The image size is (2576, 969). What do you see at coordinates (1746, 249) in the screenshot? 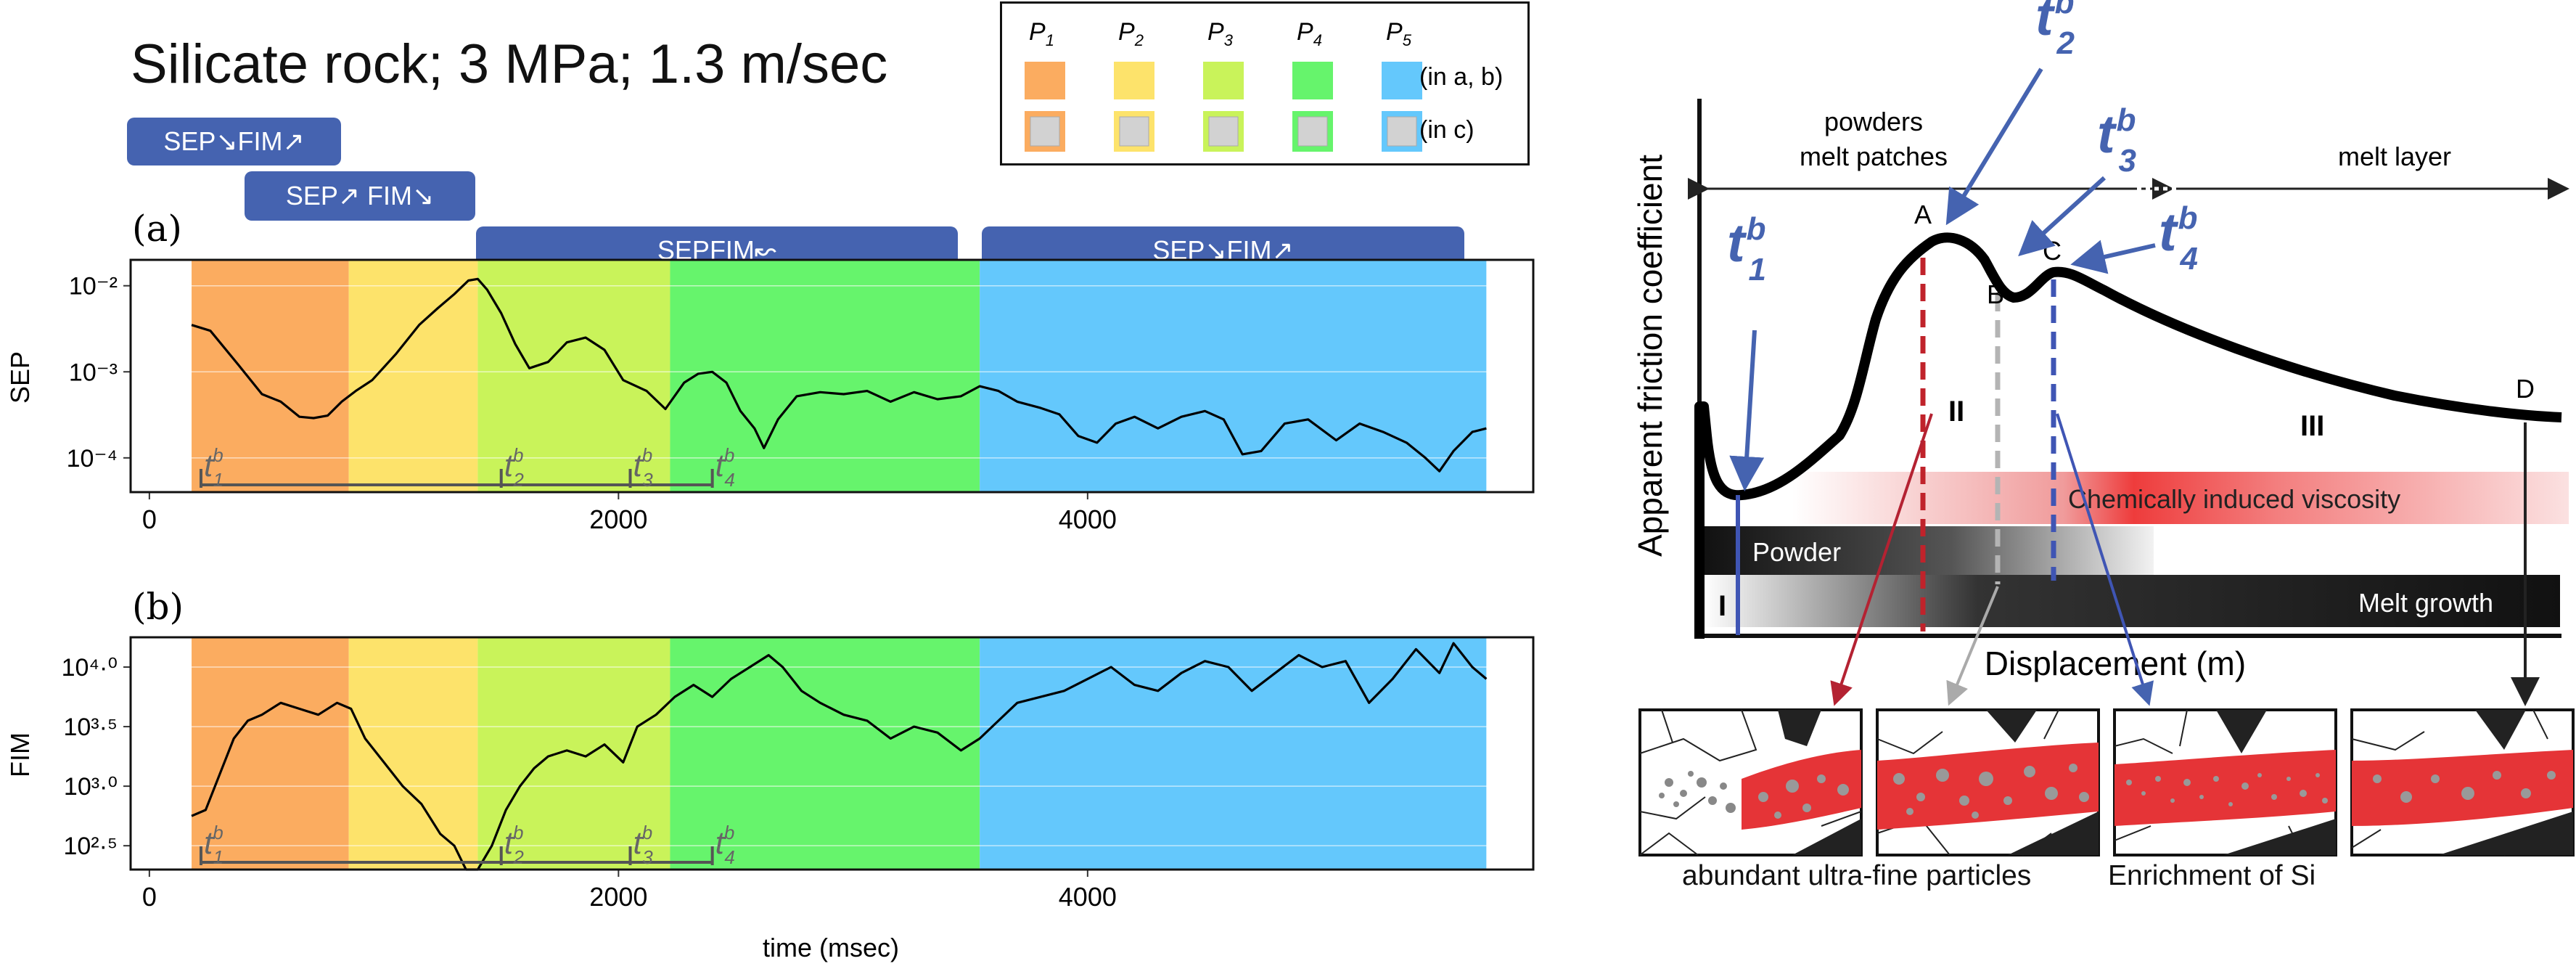
I see `t1-label: tb 1` at bounding box center [1746, 249].